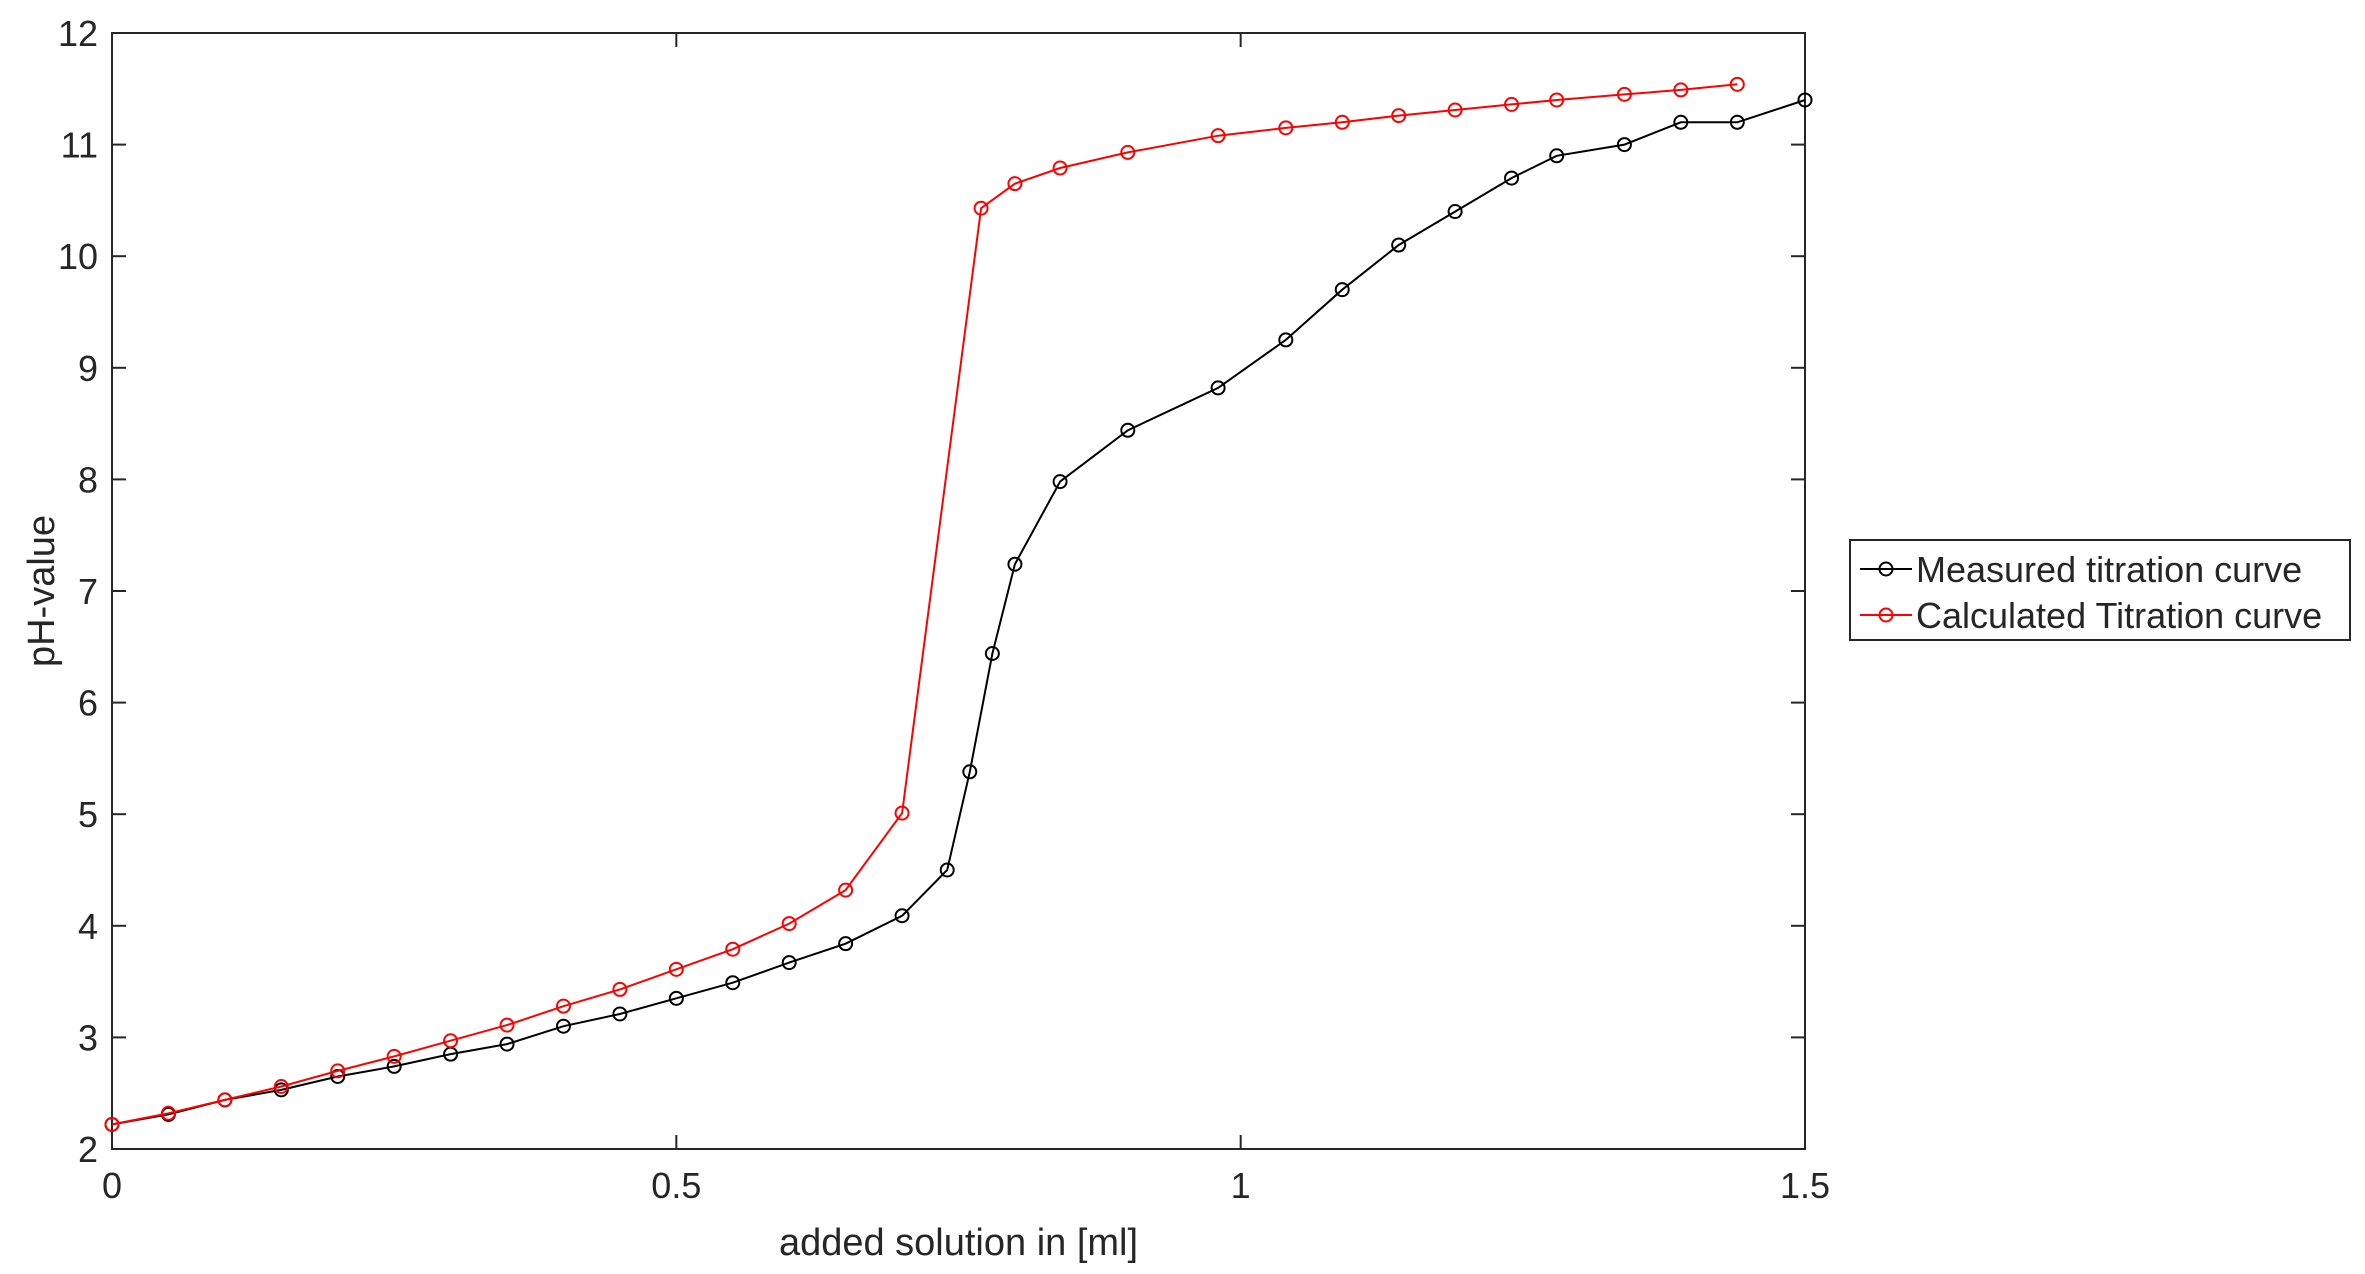 The width and height of the screenshot is (2365, 1274). I want to click on y-tick-label: 10, so click(78, 256).